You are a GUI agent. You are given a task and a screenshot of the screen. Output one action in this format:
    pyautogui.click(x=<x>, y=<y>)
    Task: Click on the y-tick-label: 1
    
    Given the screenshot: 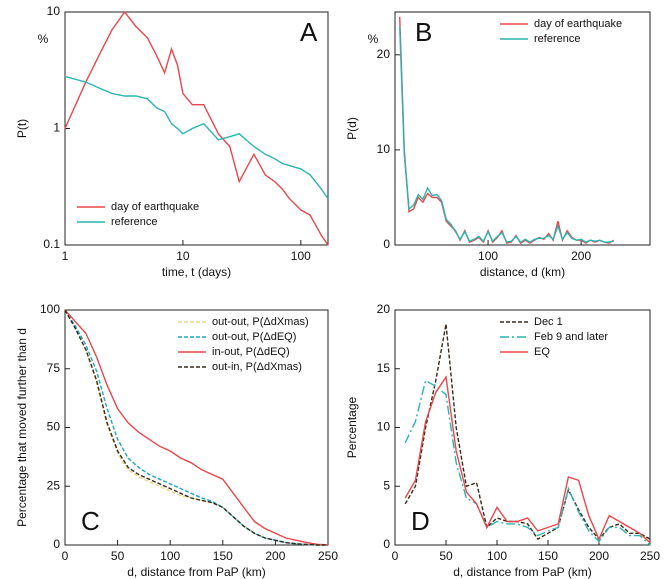 What is the action you would take?
    pyautogui.click(x=56, y=128)
    